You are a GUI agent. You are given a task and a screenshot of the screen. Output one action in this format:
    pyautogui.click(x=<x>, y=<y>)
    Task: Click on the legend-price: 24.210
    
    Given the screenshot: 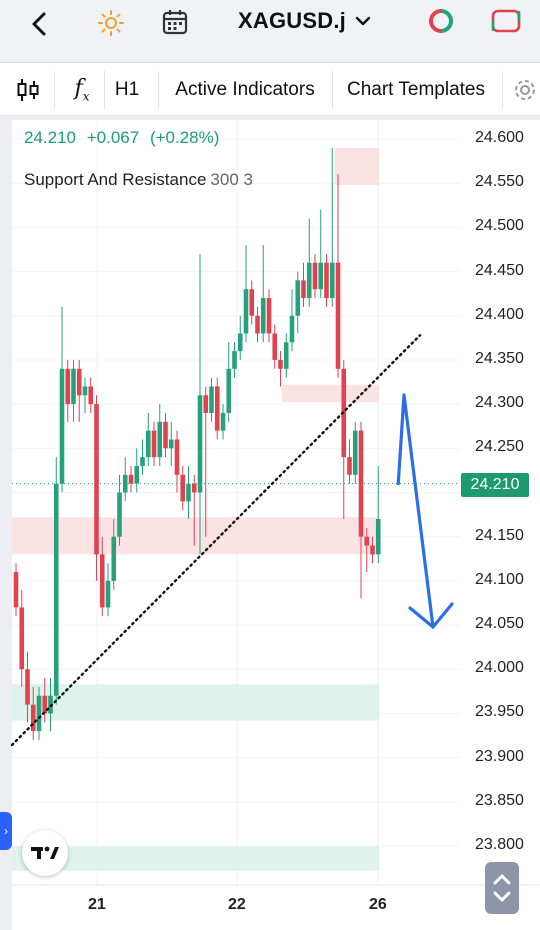 What is the action you would take?
    pyautogui.click(x=50, y=137)
    